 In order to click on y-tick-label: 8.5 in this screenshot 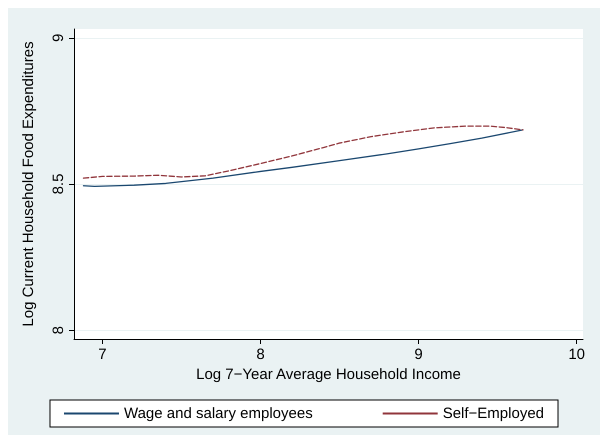, I will do `click(58, 184)`.